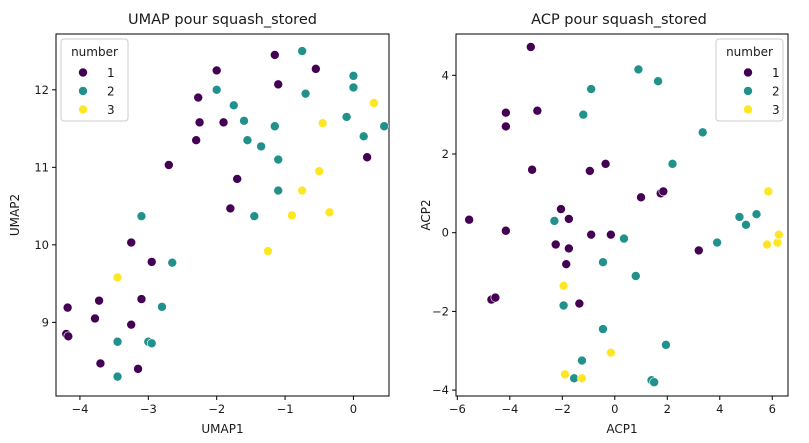 The image size is (809, 443). What do you see at coordinates (761, 110) in the screenshot?
I see `acp-legend-entry-3: 3` at bounding box center [761, 110].